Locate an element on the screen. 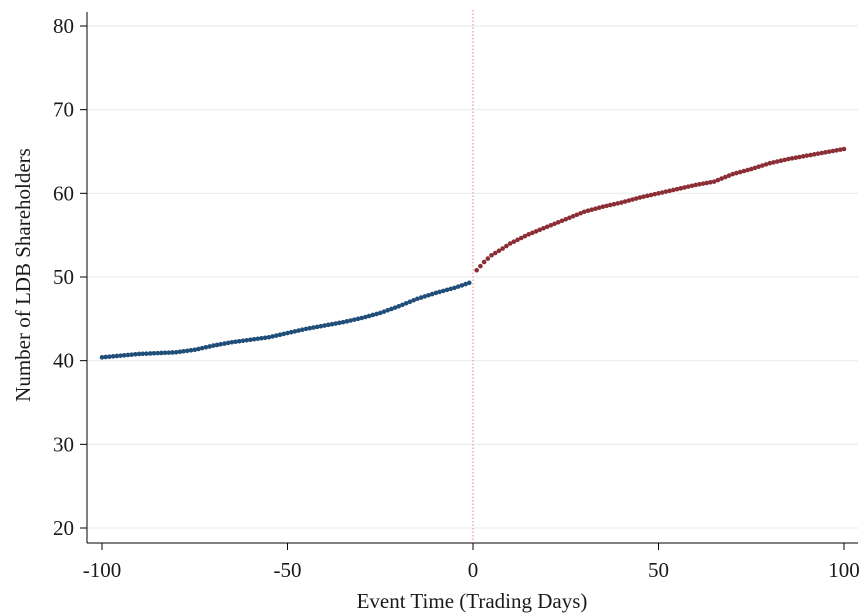 The height and width of the screenshot is (616, 865). x-tick-label: 0 is located at coordinates (473, 570).